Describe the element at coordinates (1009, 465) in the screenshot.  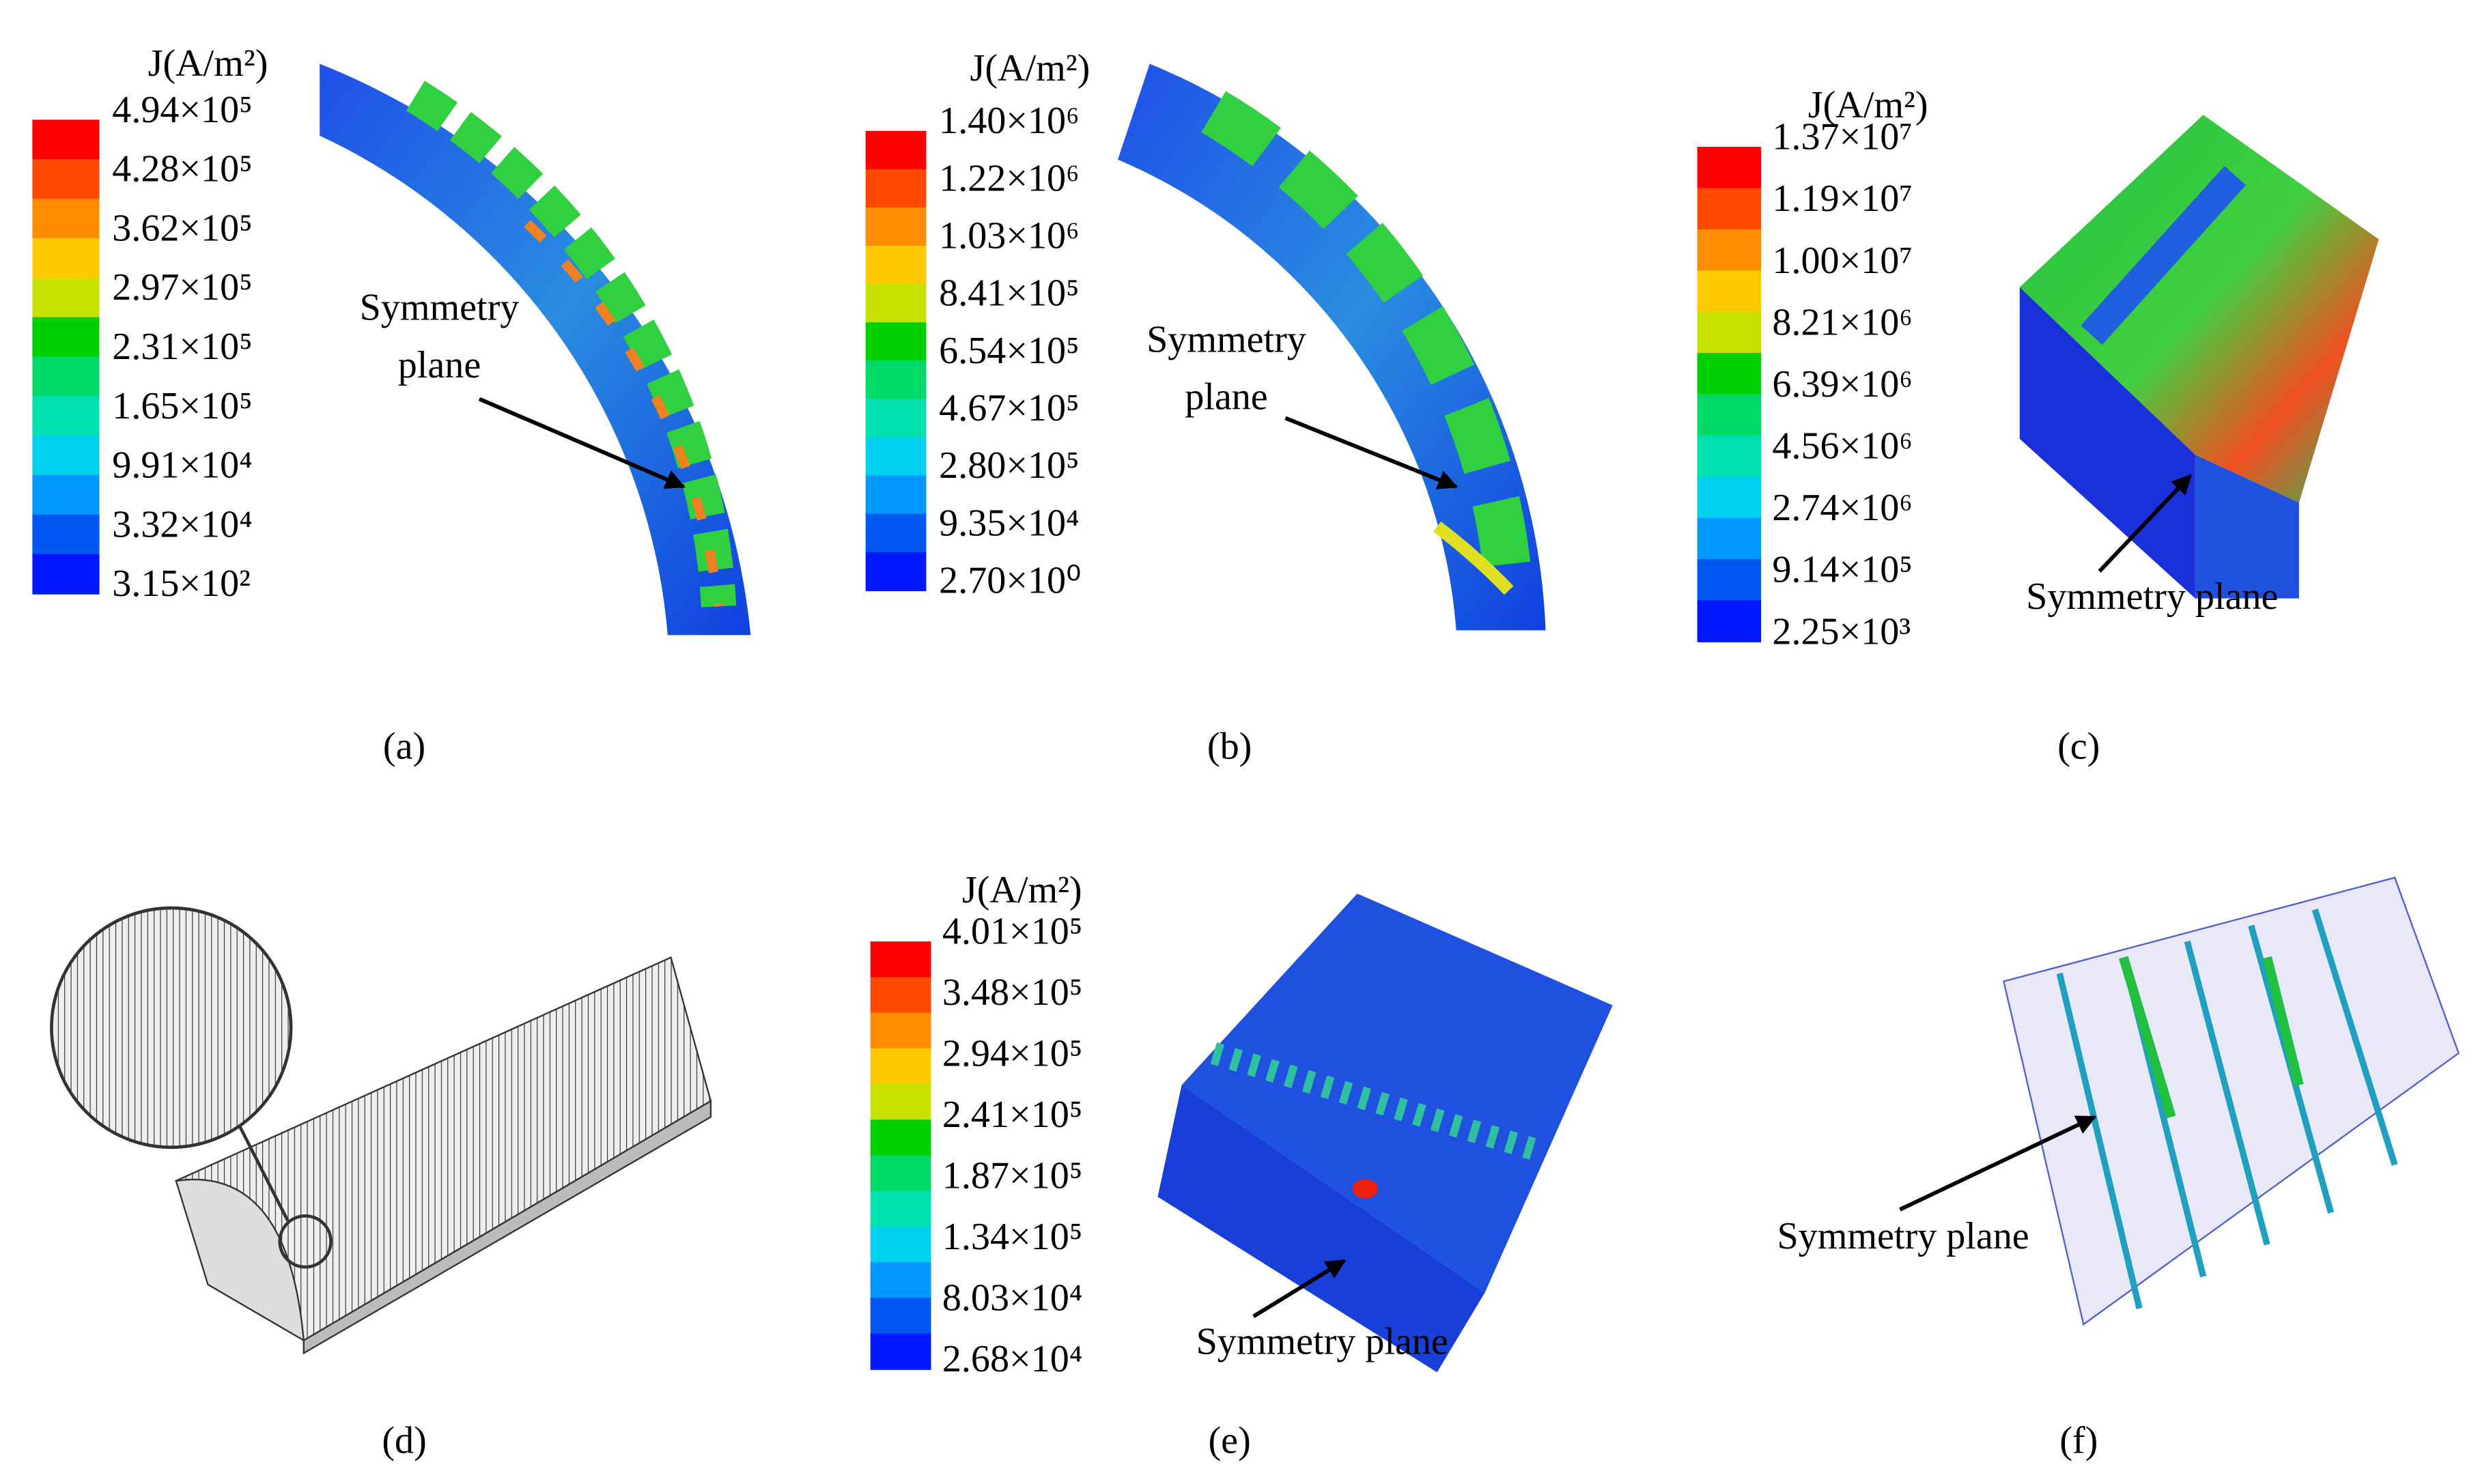
I see `colorbar-label: 2.80×10⁵` at that location.